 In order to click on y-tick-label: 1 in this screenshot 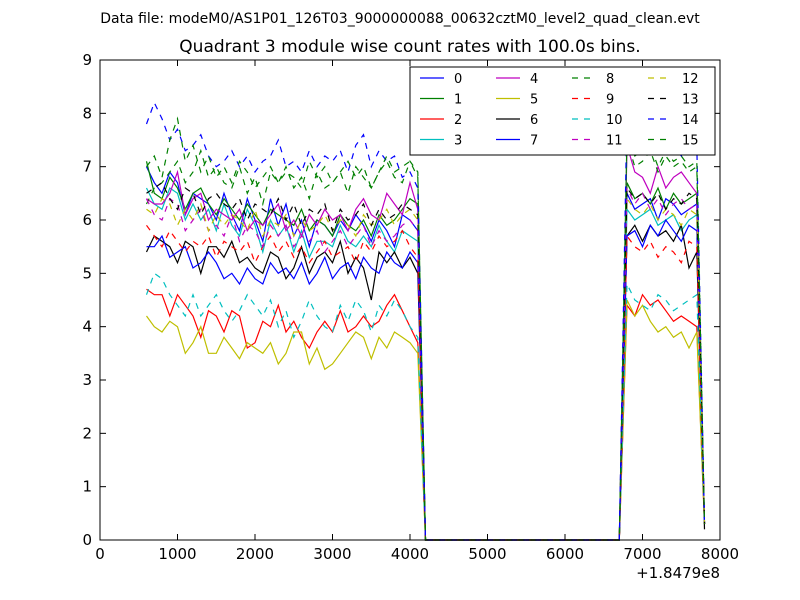, I will do `click(87, 487)`.